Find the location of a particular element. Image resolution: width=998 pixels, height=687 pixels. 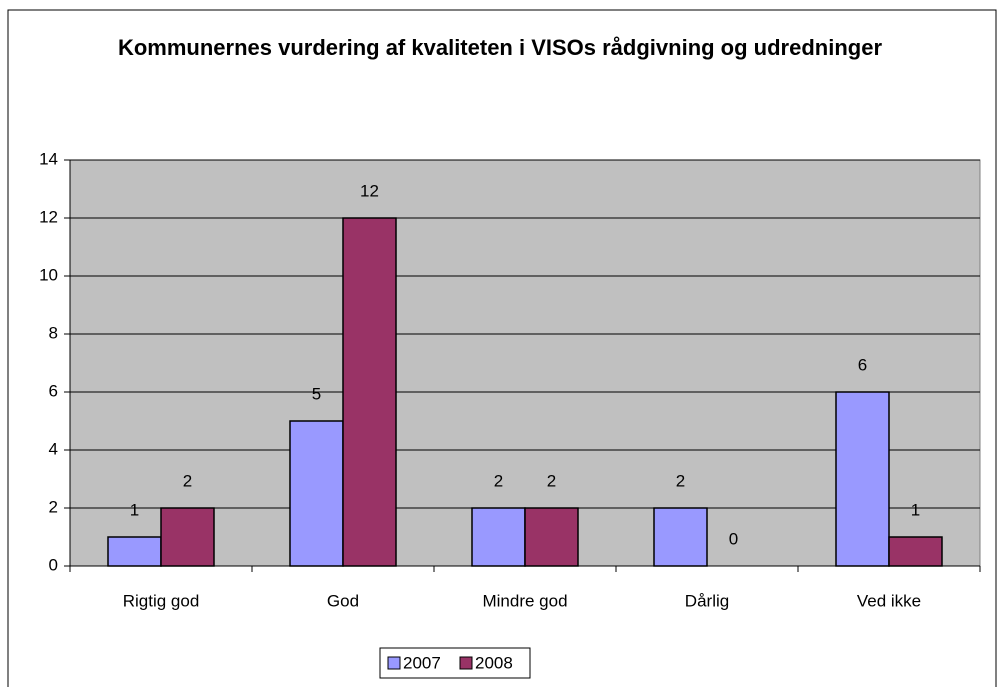

y-tick-label: 2 is located at coordinates (53, 506).